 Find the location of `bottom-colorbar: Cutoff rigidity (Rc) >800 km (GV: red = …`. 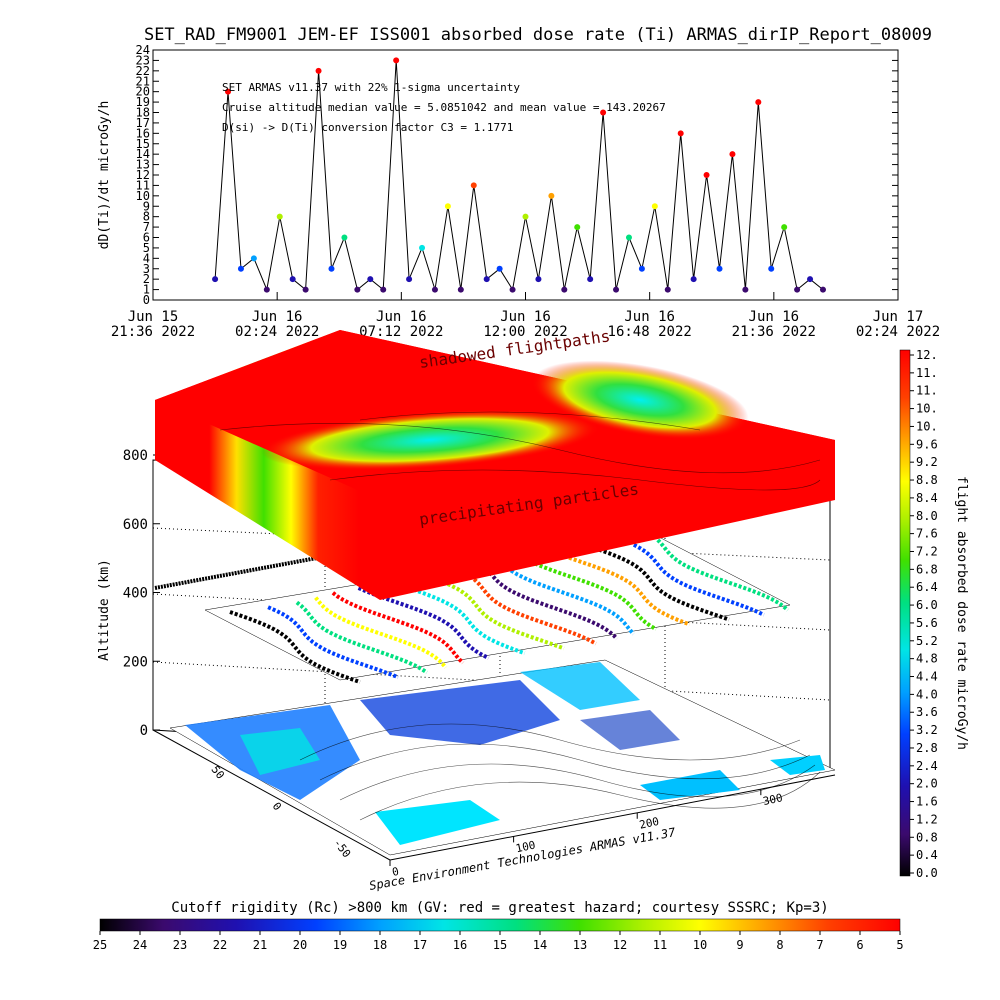

bottom-colorbar: Cutoff rigidity (Rc) >800 km (GV: red = … is located at coordinates (498, 926).